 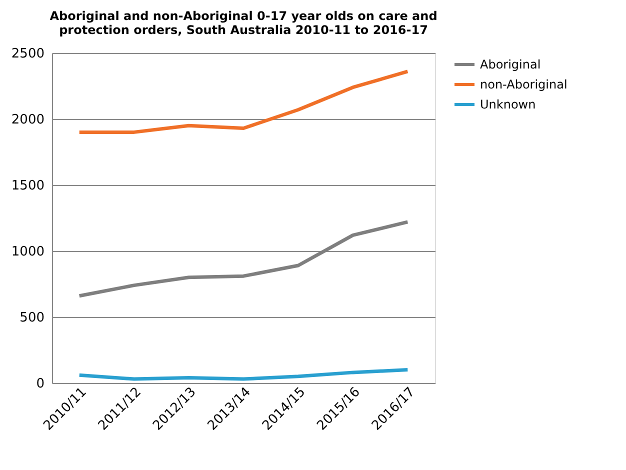 I want to click on y-tick-label: 1000, so click(x=27, y=252).